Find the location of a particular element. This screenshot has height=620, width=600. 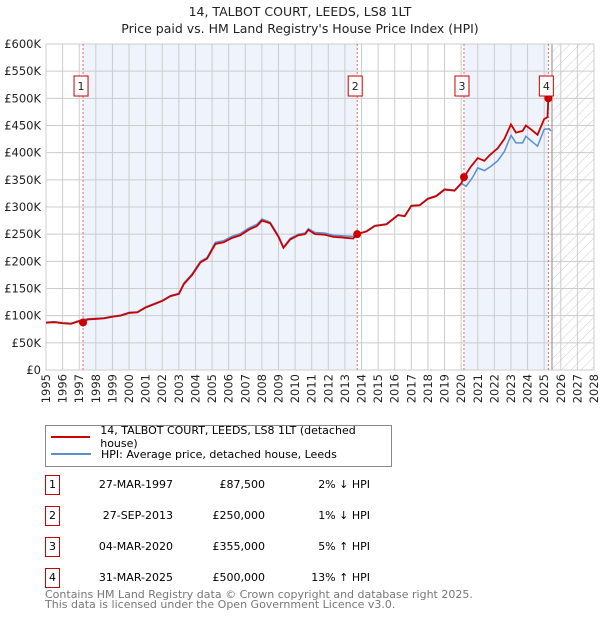

x-tick-label: 2001 is located at coordinates (146, 388).